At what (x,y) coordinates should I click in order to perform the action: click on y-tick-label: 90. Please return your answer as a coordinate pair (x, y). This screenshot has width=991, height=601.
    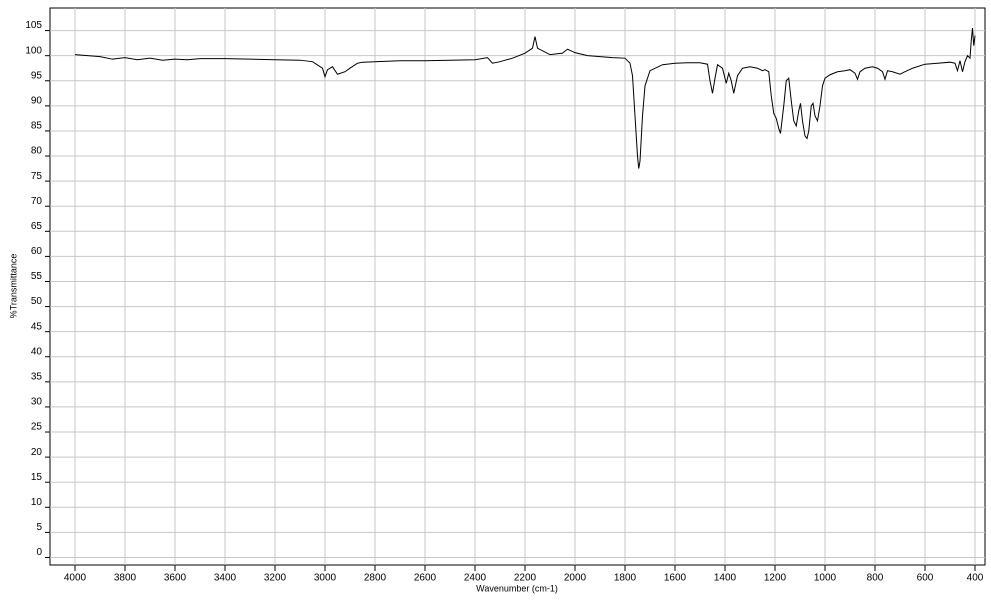
    Looking at the image, I should click on (37, 100).